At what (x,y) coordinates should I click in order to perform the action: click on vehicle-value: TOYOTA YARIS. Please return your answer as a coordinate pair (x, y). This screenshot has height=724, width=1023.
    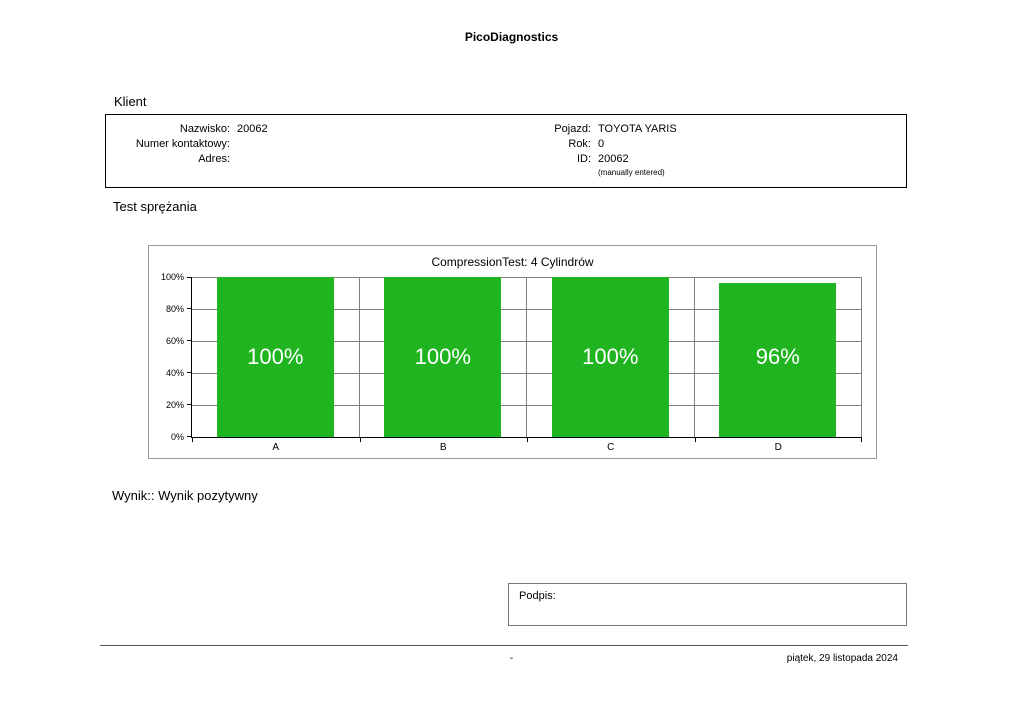
    Looking at the image, I should click on (637, 129).